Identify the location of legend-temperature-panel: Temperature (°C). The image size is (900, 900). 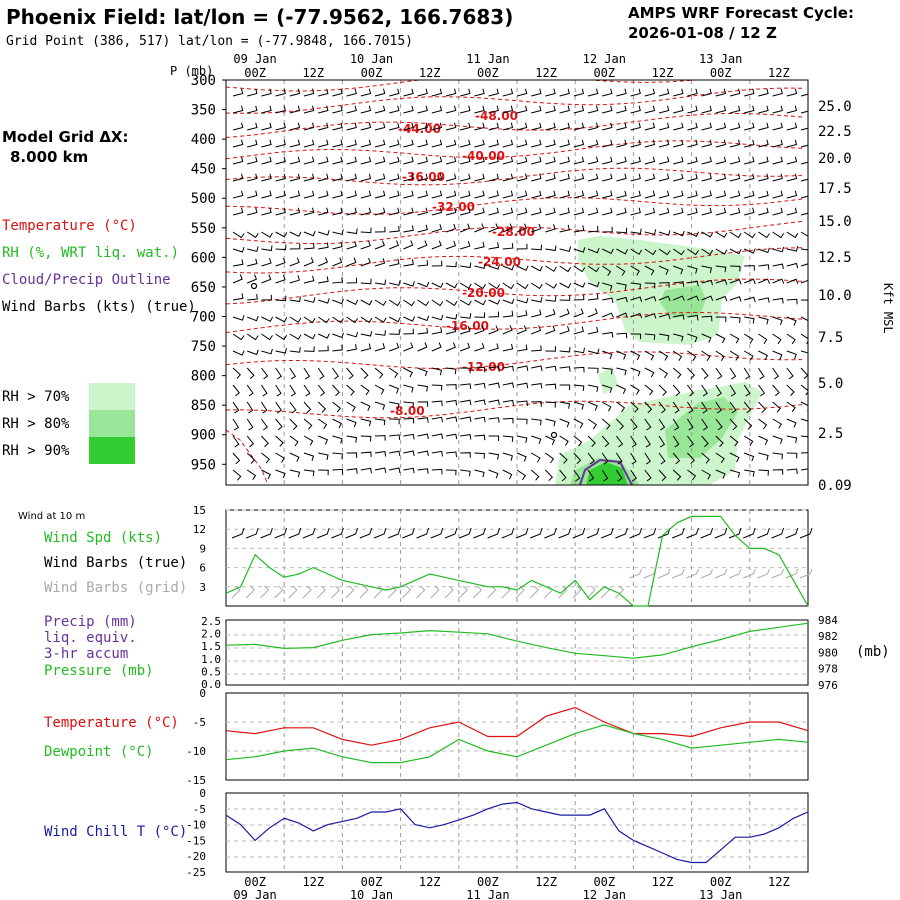
(111, 723).